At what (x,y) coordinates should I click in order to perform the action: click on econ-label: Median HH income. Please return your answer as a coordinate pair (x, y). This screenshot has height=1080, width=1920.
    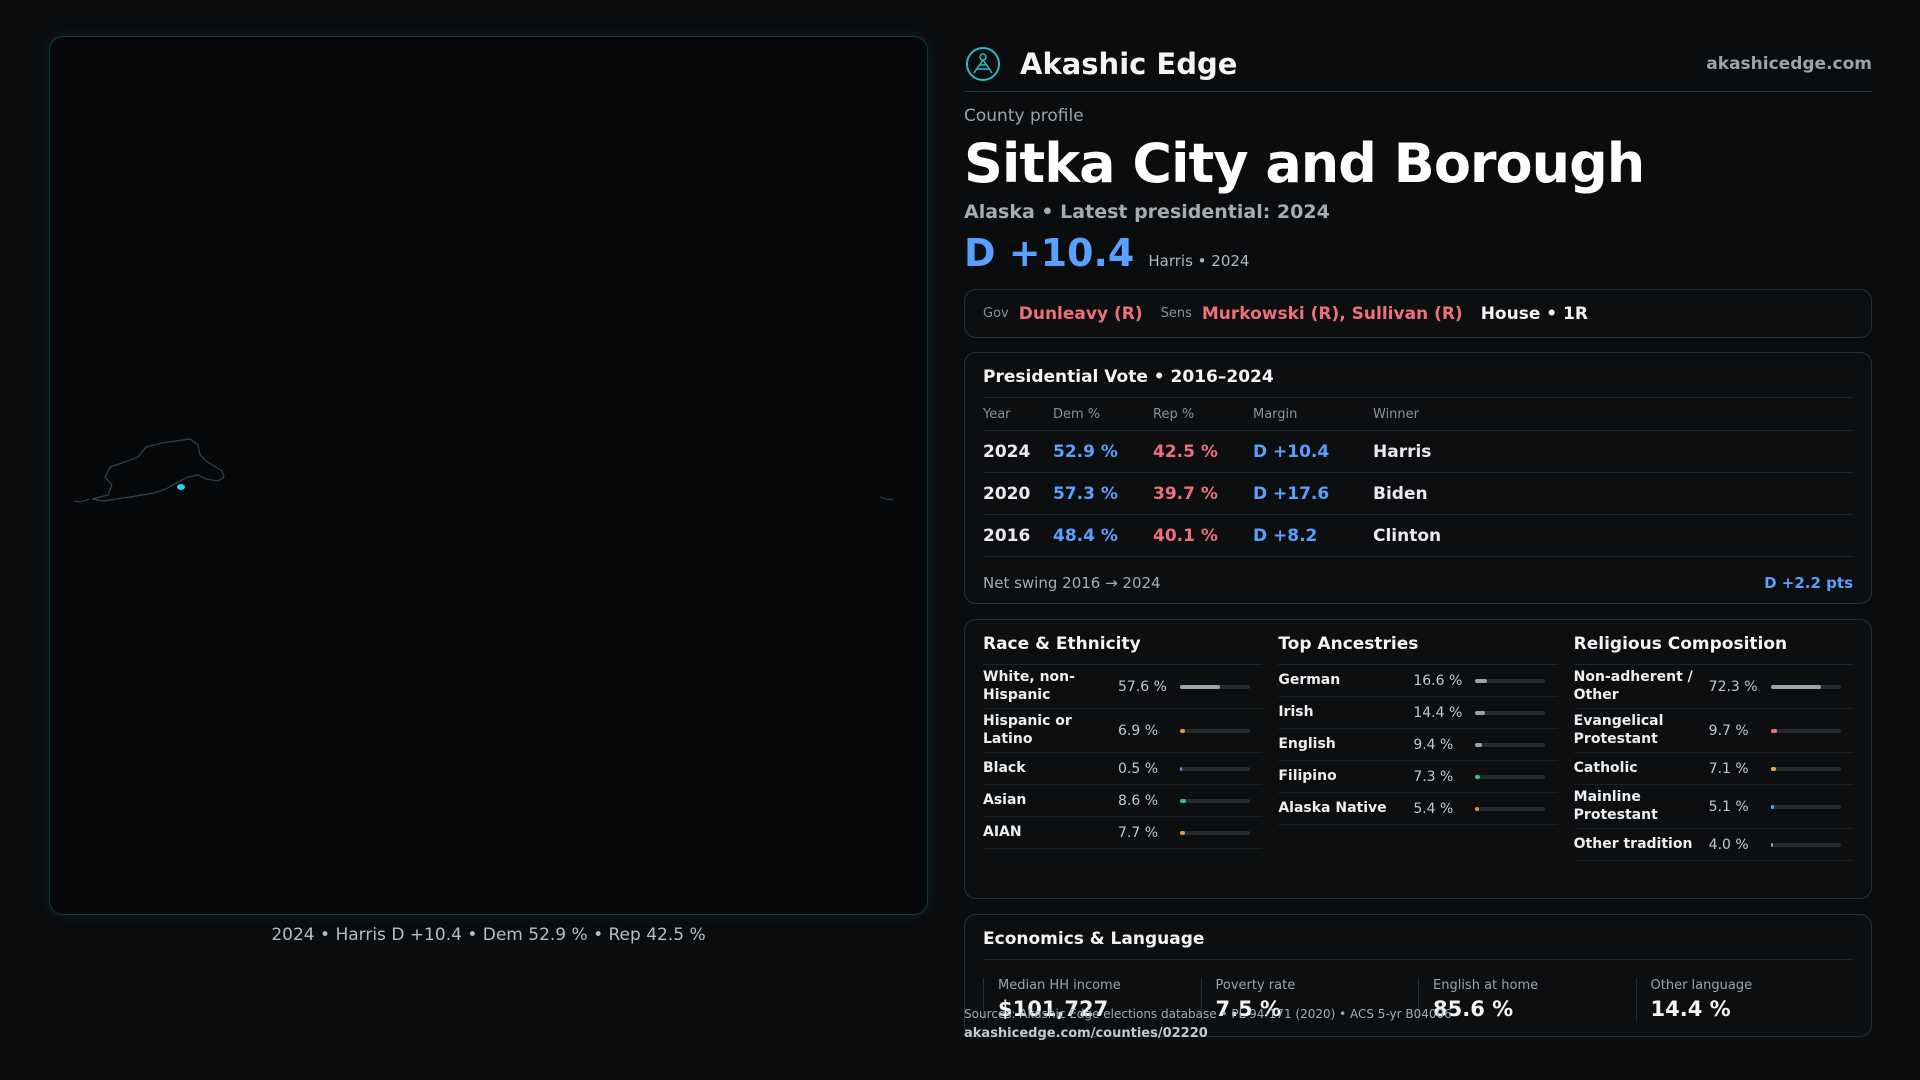
    Looking at the image, I should click on (1059, 985).